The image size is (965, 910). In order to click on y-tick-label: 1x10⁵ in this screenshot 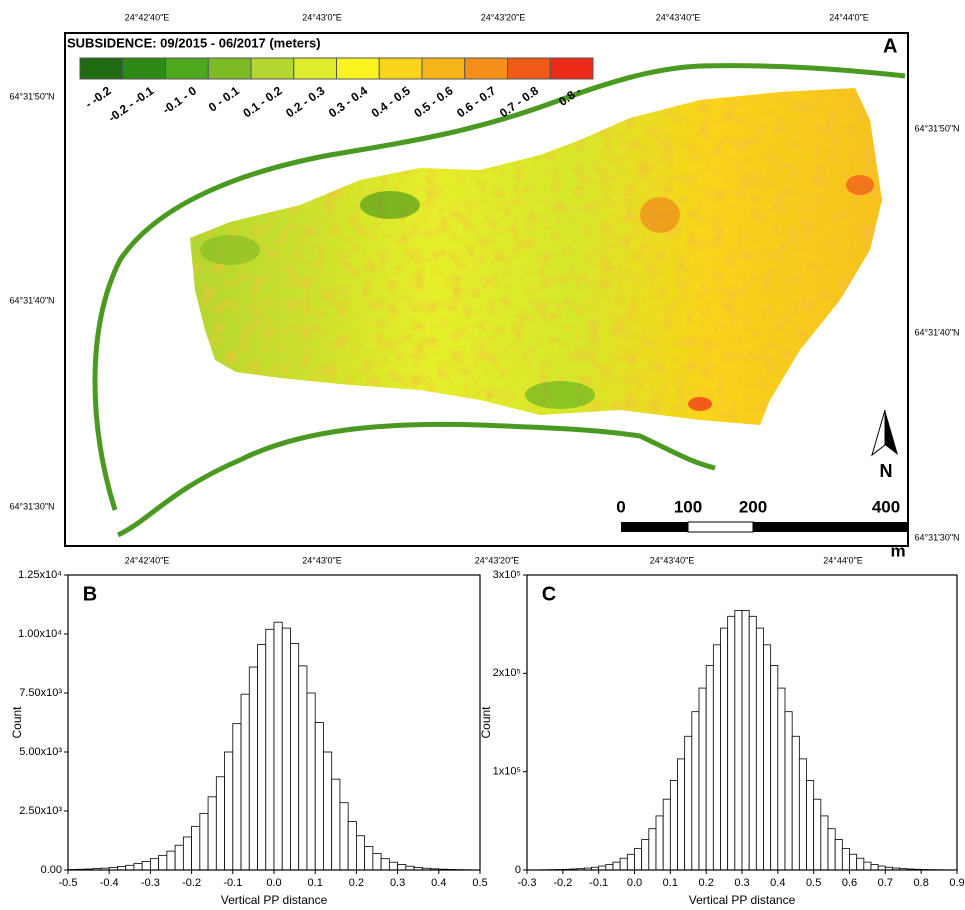, I will do `click(507, 772)`.